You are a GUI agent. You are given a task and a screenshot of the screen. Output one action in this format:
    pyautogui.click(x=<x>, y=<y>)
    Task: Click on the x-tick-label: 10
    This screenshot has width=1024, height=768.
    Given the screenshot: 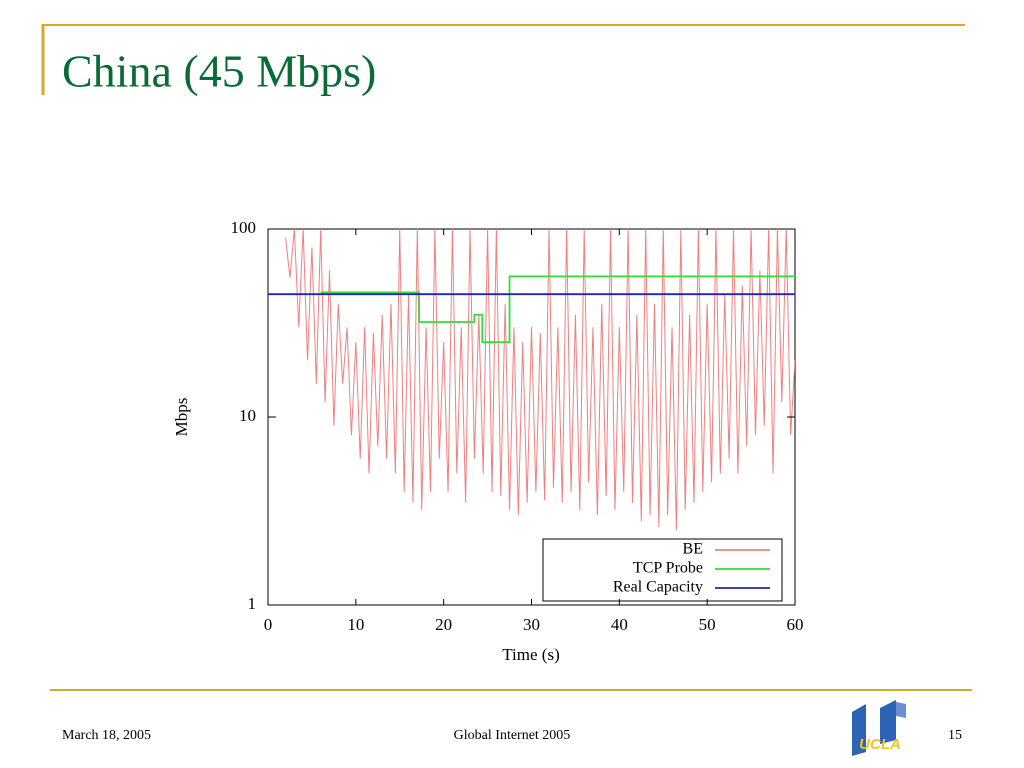 What is the action you would take?
    pyautogui.click(x=355, y=624)
    